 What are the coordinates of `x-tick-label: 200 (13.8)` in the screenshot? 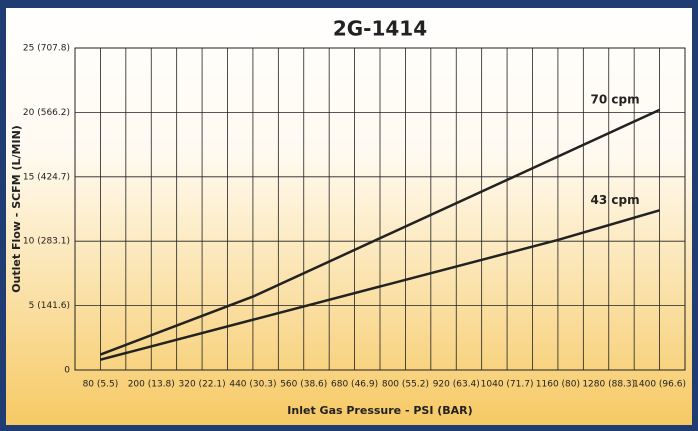 It's located at (151, 385).